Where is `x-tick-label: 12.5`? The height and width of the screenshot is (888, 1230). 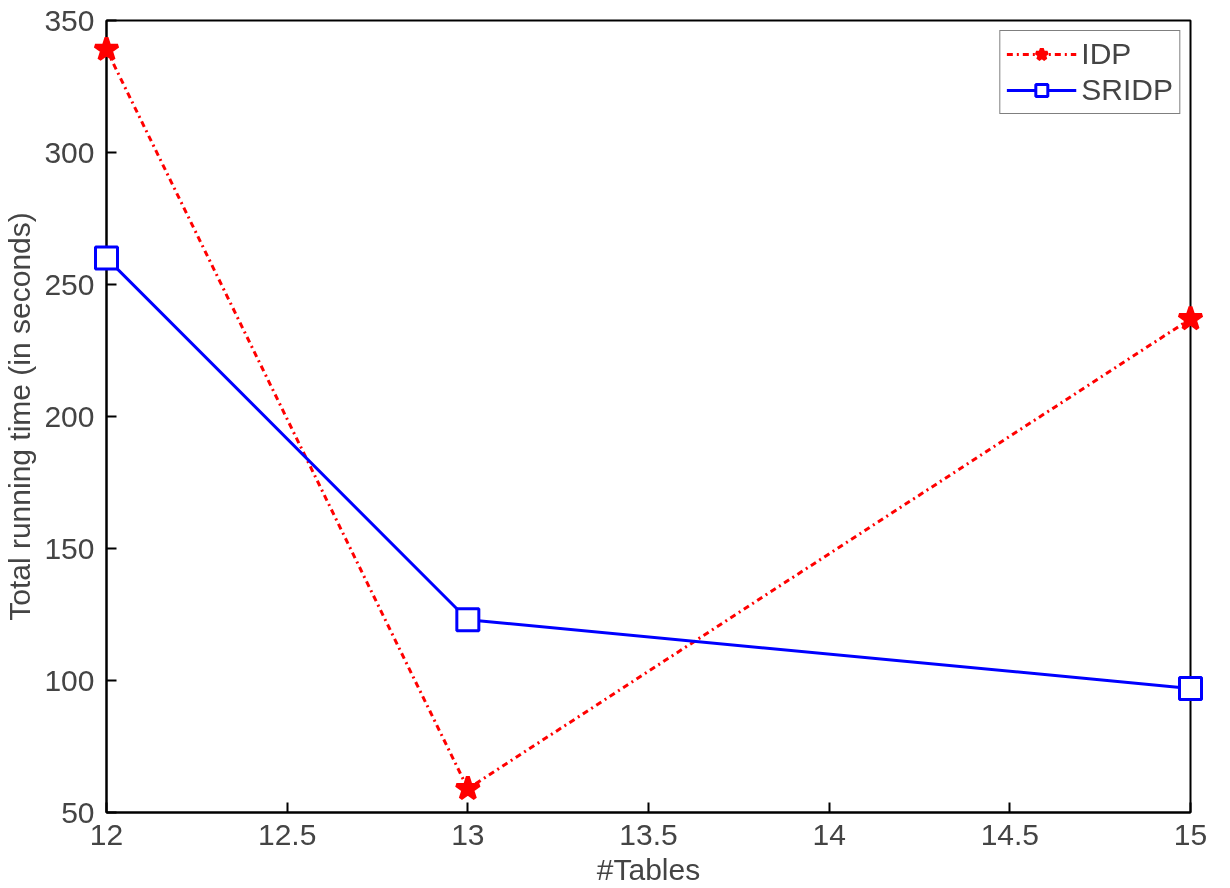 x-tick-label: 12.5 is located at coordinates (287, 834).